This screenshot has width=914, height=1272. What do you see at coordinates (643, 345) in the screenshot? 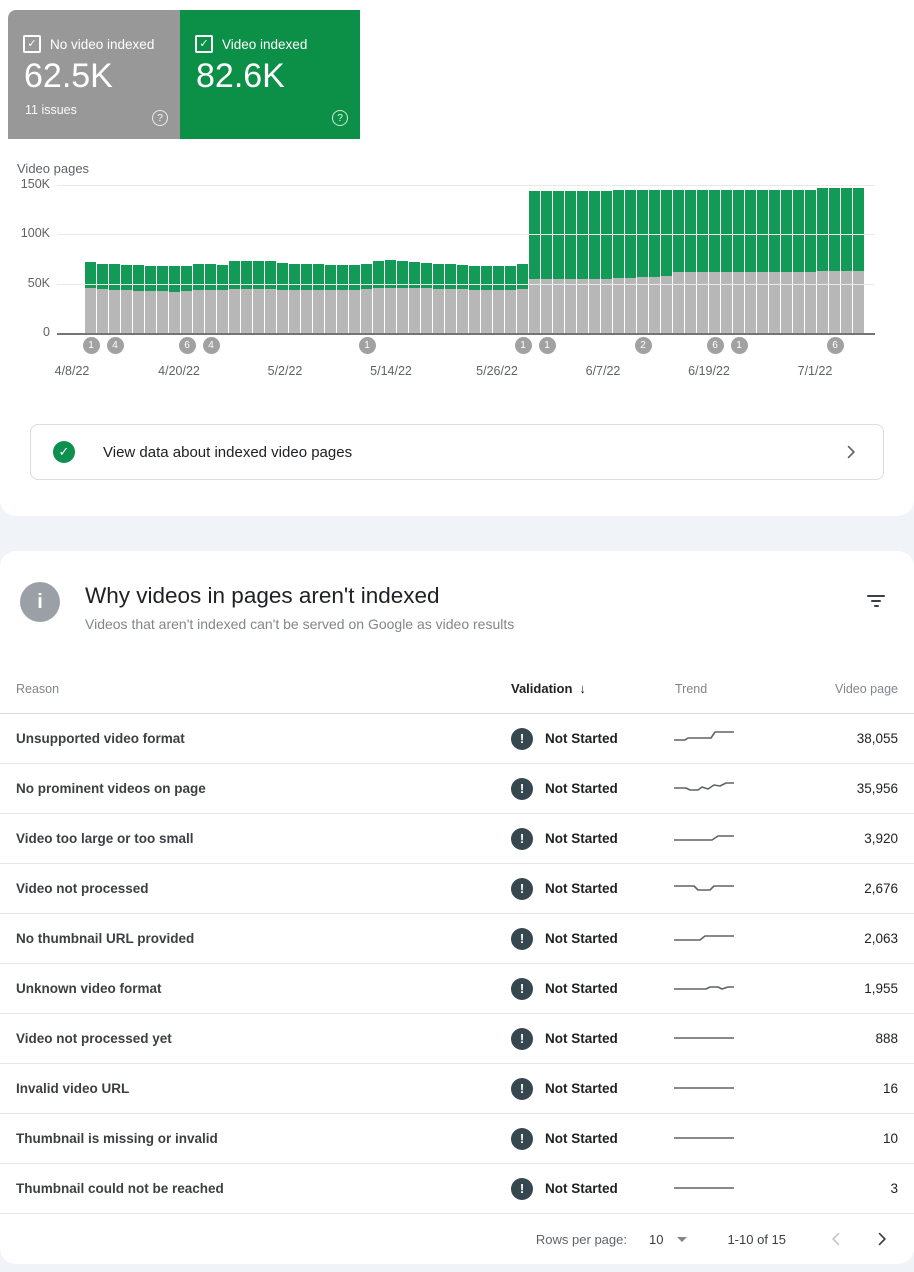
I see `issue-count-marker: 2` at bounding box center [643, 345].